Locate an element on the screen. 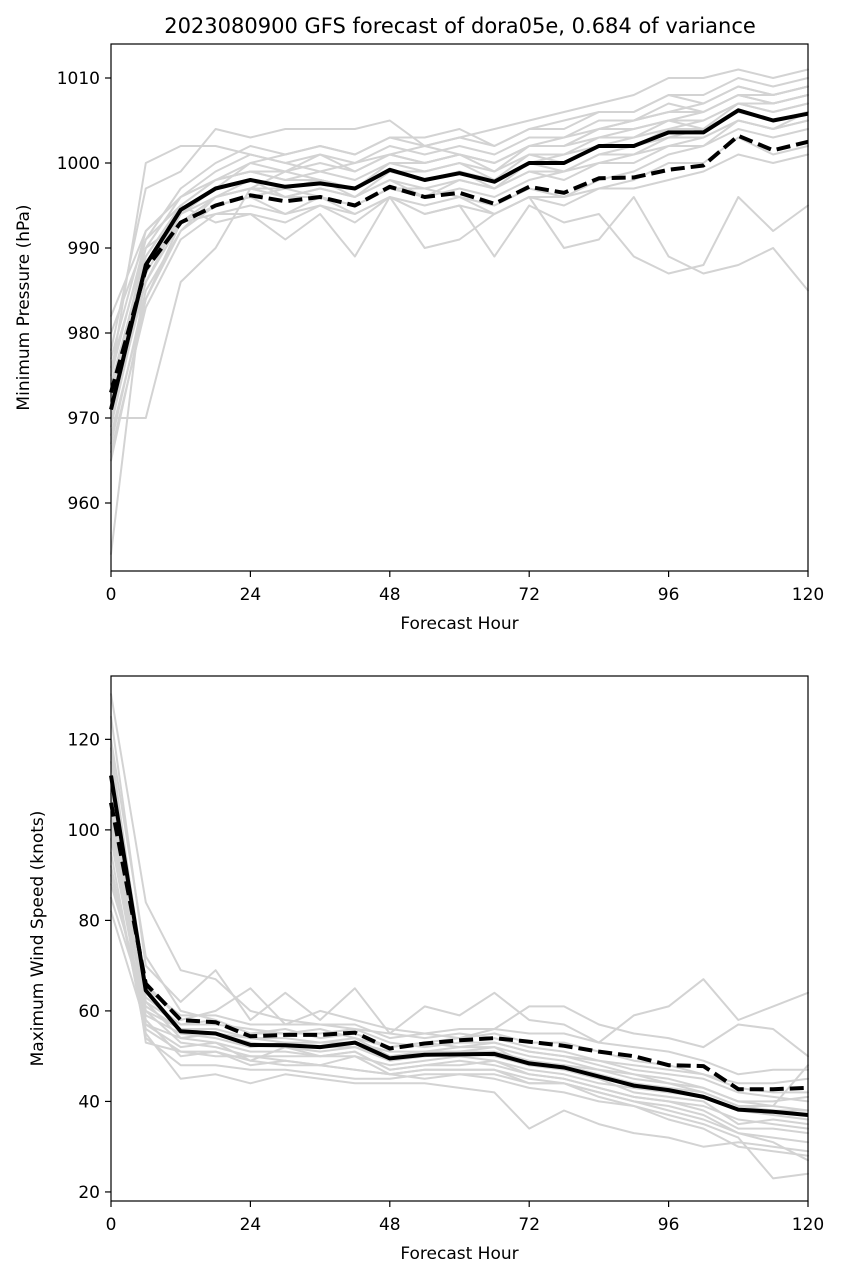  pressure-y-tick-label: 980 is located at coordinates (84, 334).